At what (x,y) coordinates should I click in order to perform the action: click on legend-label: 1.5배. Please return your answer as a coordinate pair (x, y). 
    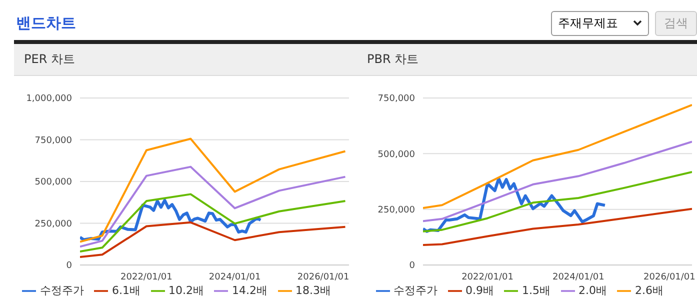
    Looking at the image, I should click on (536, 290).